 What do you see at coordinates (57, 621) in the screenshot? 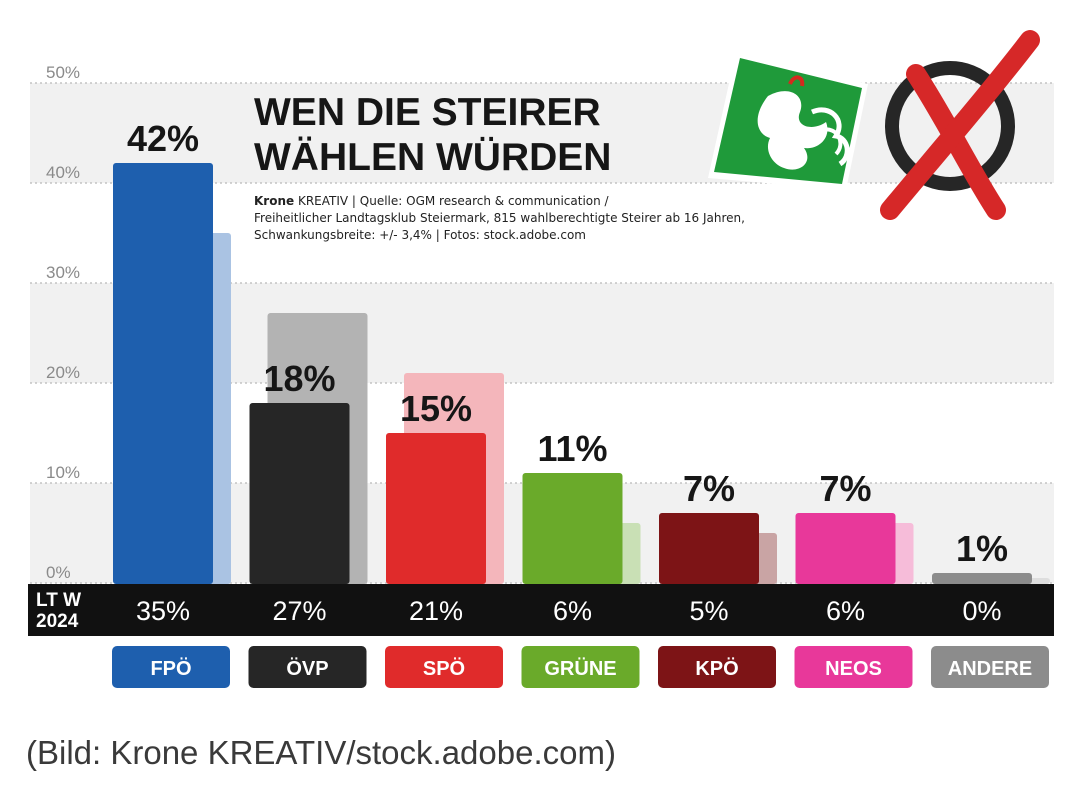
I see `ltw-row-label-line-2: 2024` at bounding box center [57, 621].